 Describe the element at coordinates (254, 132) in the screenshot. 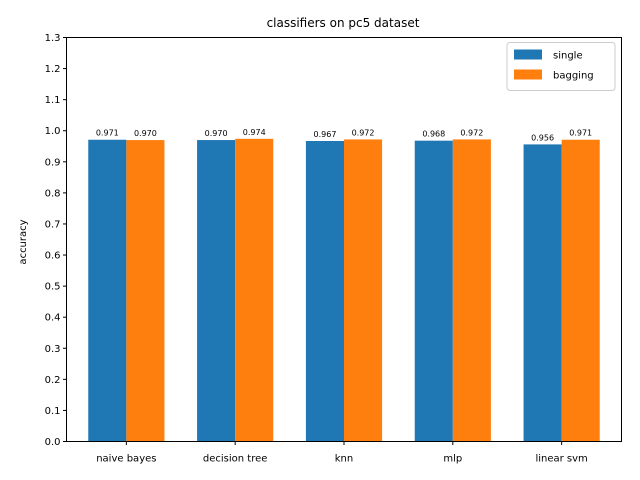

I see `data-label-bagging-1: 0.974` at that location.